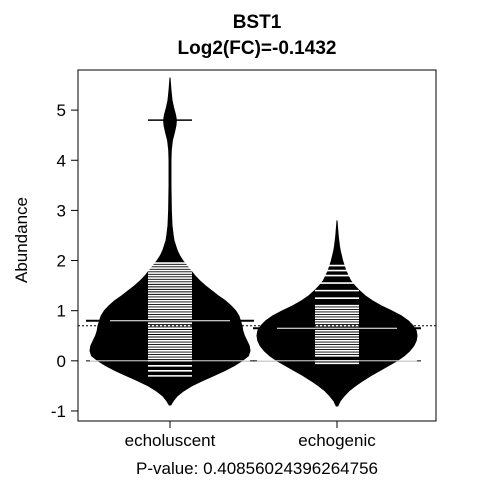  What do you see at coordinates (61, 210) in the screenshot?
I see `y-tick-label: 3` at bounding box center [61, 210].